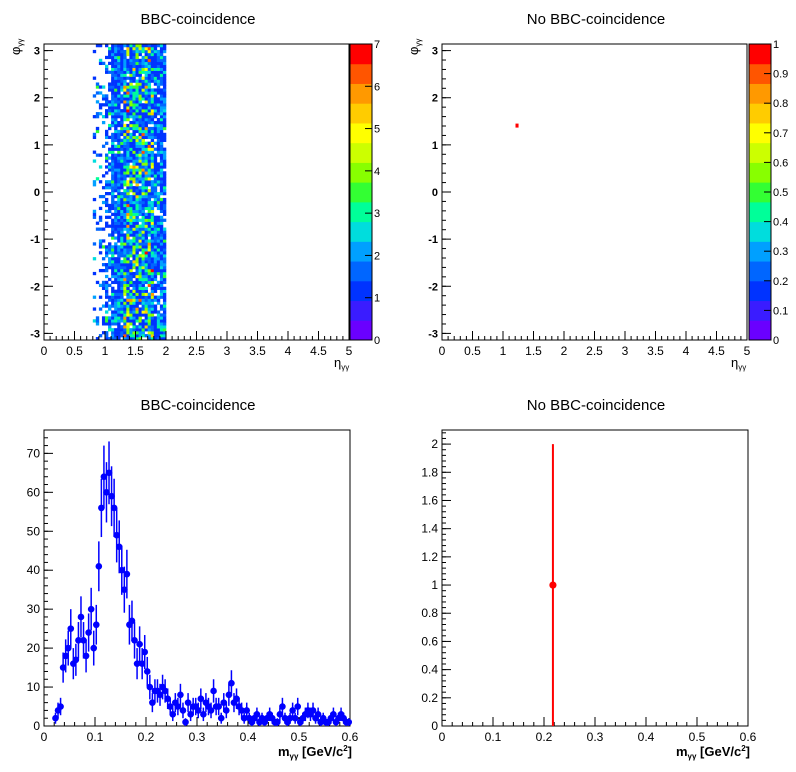  Describe the element at coordinates (594, 192) in the screenshot. I see `plot-frame` at that location.